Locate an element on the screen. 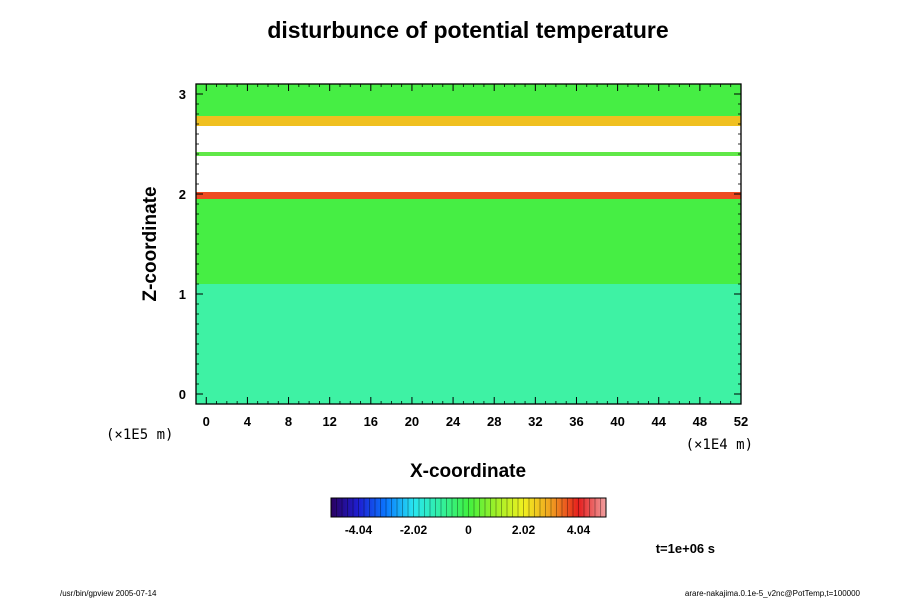 The height and width of the screenshot is (600, 900). colorbar-stripes is located at coordinates (468, 507).